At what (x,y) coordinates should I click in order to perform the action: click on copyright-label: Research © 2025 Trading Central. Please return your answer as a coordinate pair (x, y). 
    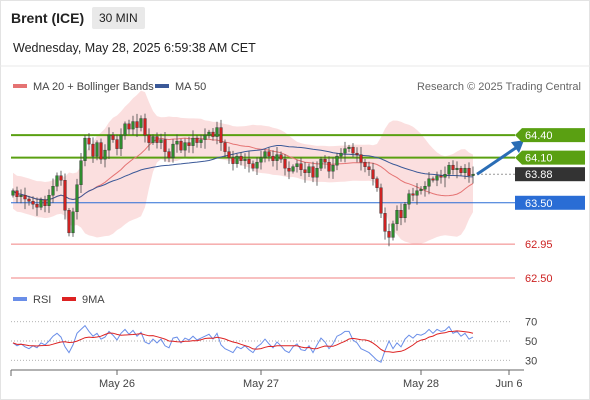
    Looking at the image, I should click on (499, 87).